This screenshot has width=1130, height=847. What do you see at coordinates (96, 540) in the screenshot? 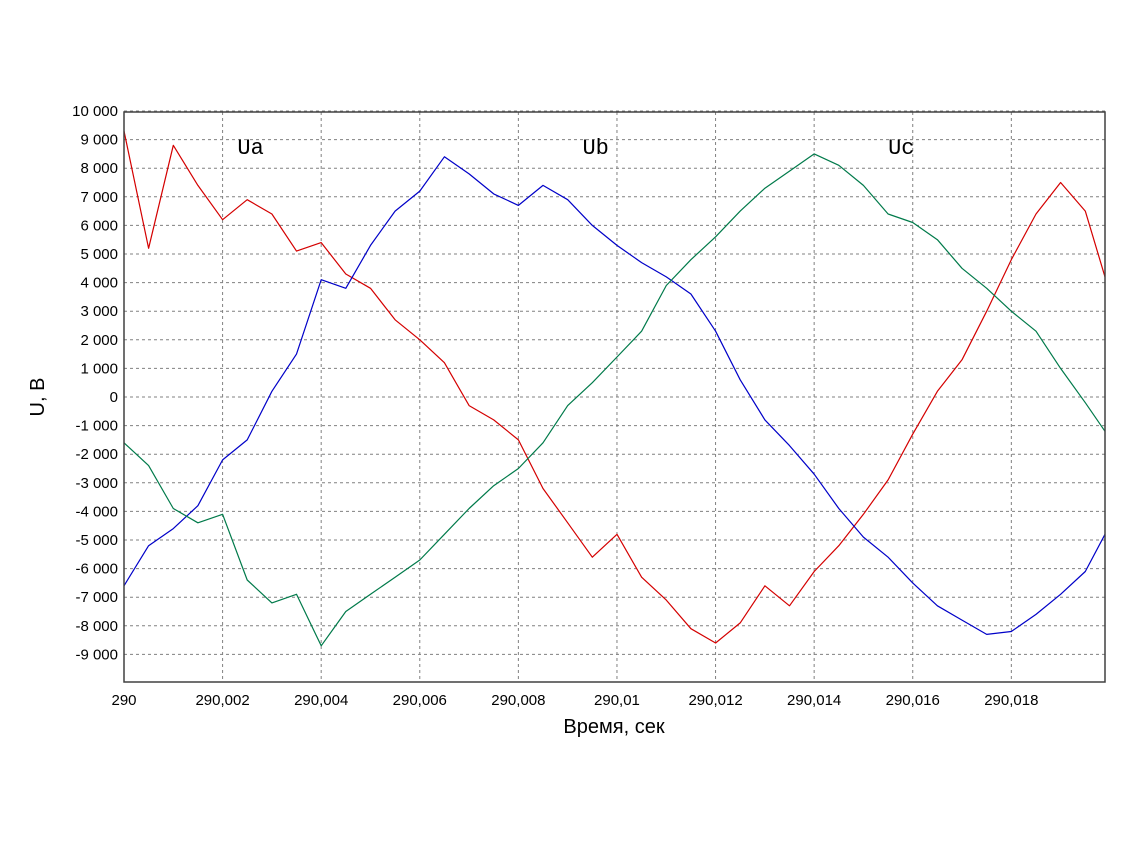
I see `y-tick-label: -5 000` at bounding box center [96, 540].